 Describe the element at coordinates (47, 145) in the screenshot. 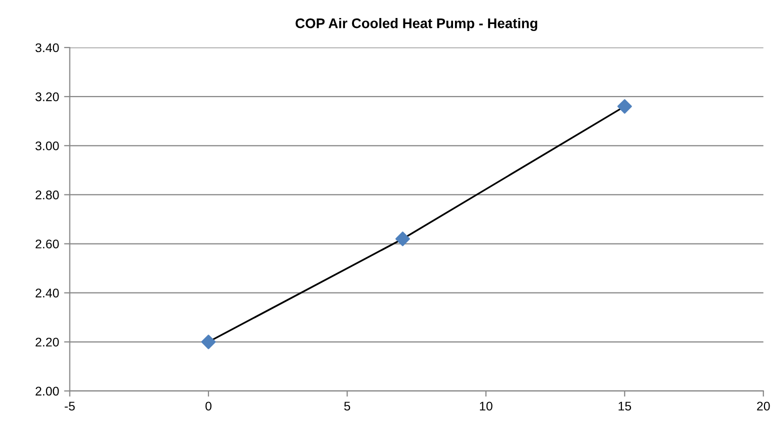

I see `y-tick-label: 3.00` at that location.